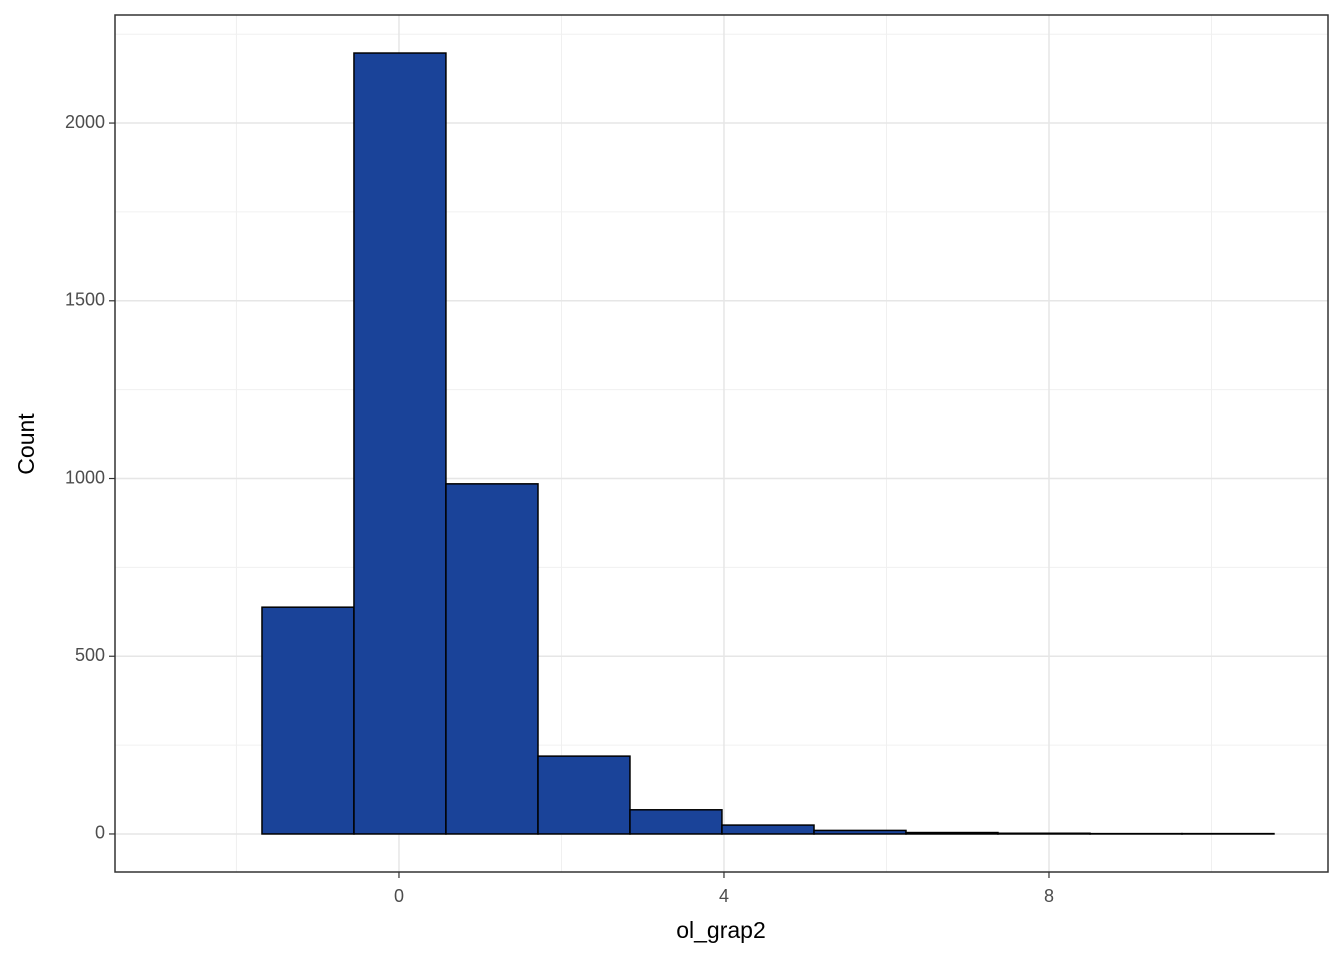 The width and height of the screenshot is (1344, 960). I want to click on x-tick-label: 0, so click(399, 896).